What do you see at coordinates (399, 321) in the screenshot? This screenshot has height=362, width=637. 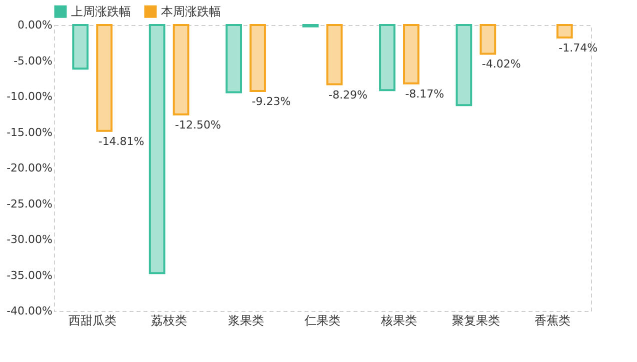 I see `x-tick-label: 核果类` at bounding box center [399, 321].